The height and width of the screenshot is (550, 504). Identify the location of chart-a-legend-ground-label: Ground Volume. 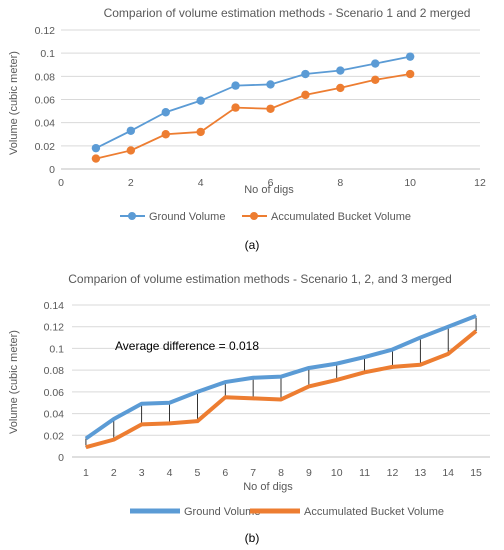
(187, 217).